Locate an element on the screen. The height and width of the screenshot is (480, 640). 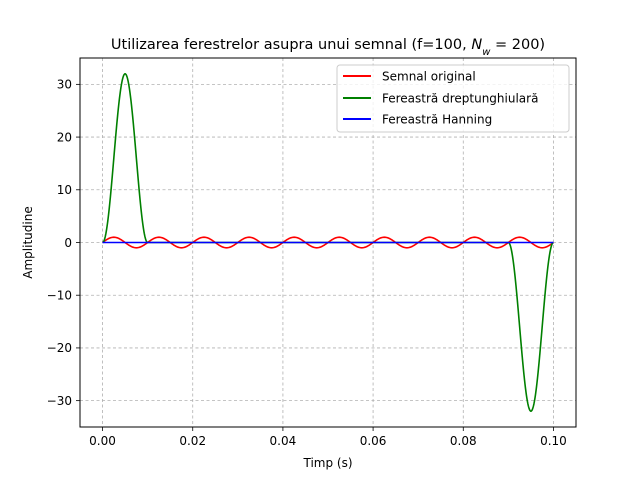
chart-title-tail: = 200) is located at coordinates (517, 45).